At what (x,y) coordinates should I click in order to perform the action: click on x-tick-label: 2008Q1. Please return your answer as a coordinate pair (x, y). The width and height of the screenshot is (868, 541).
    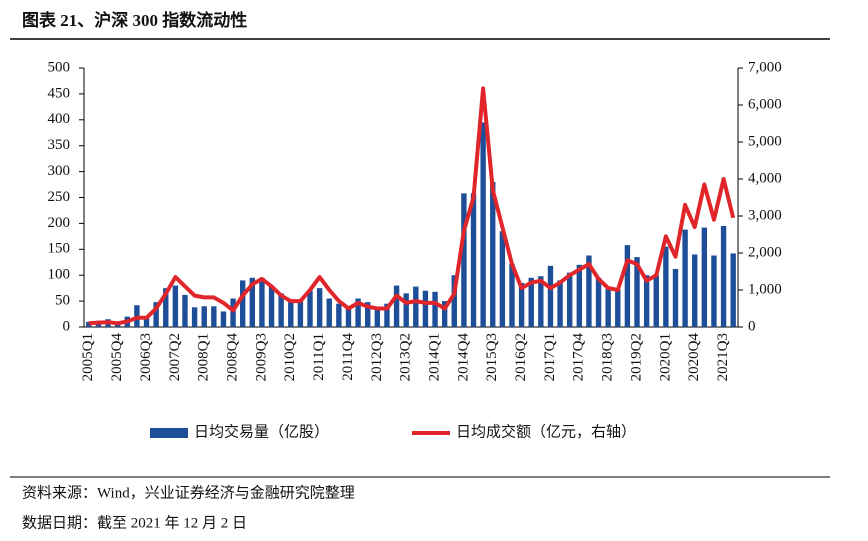
    Looking at the image, I should click on (204, 357).